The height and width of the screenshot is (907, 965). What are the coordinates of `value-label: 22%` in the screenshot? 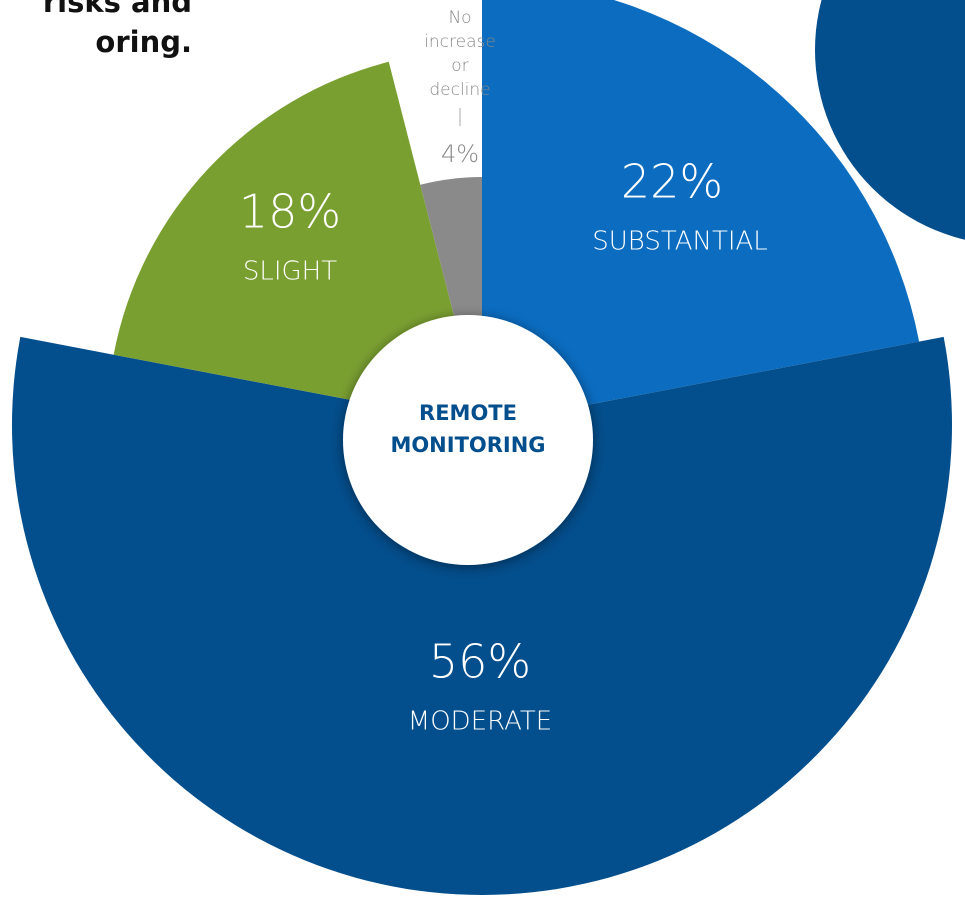 It's located at (672, 182).